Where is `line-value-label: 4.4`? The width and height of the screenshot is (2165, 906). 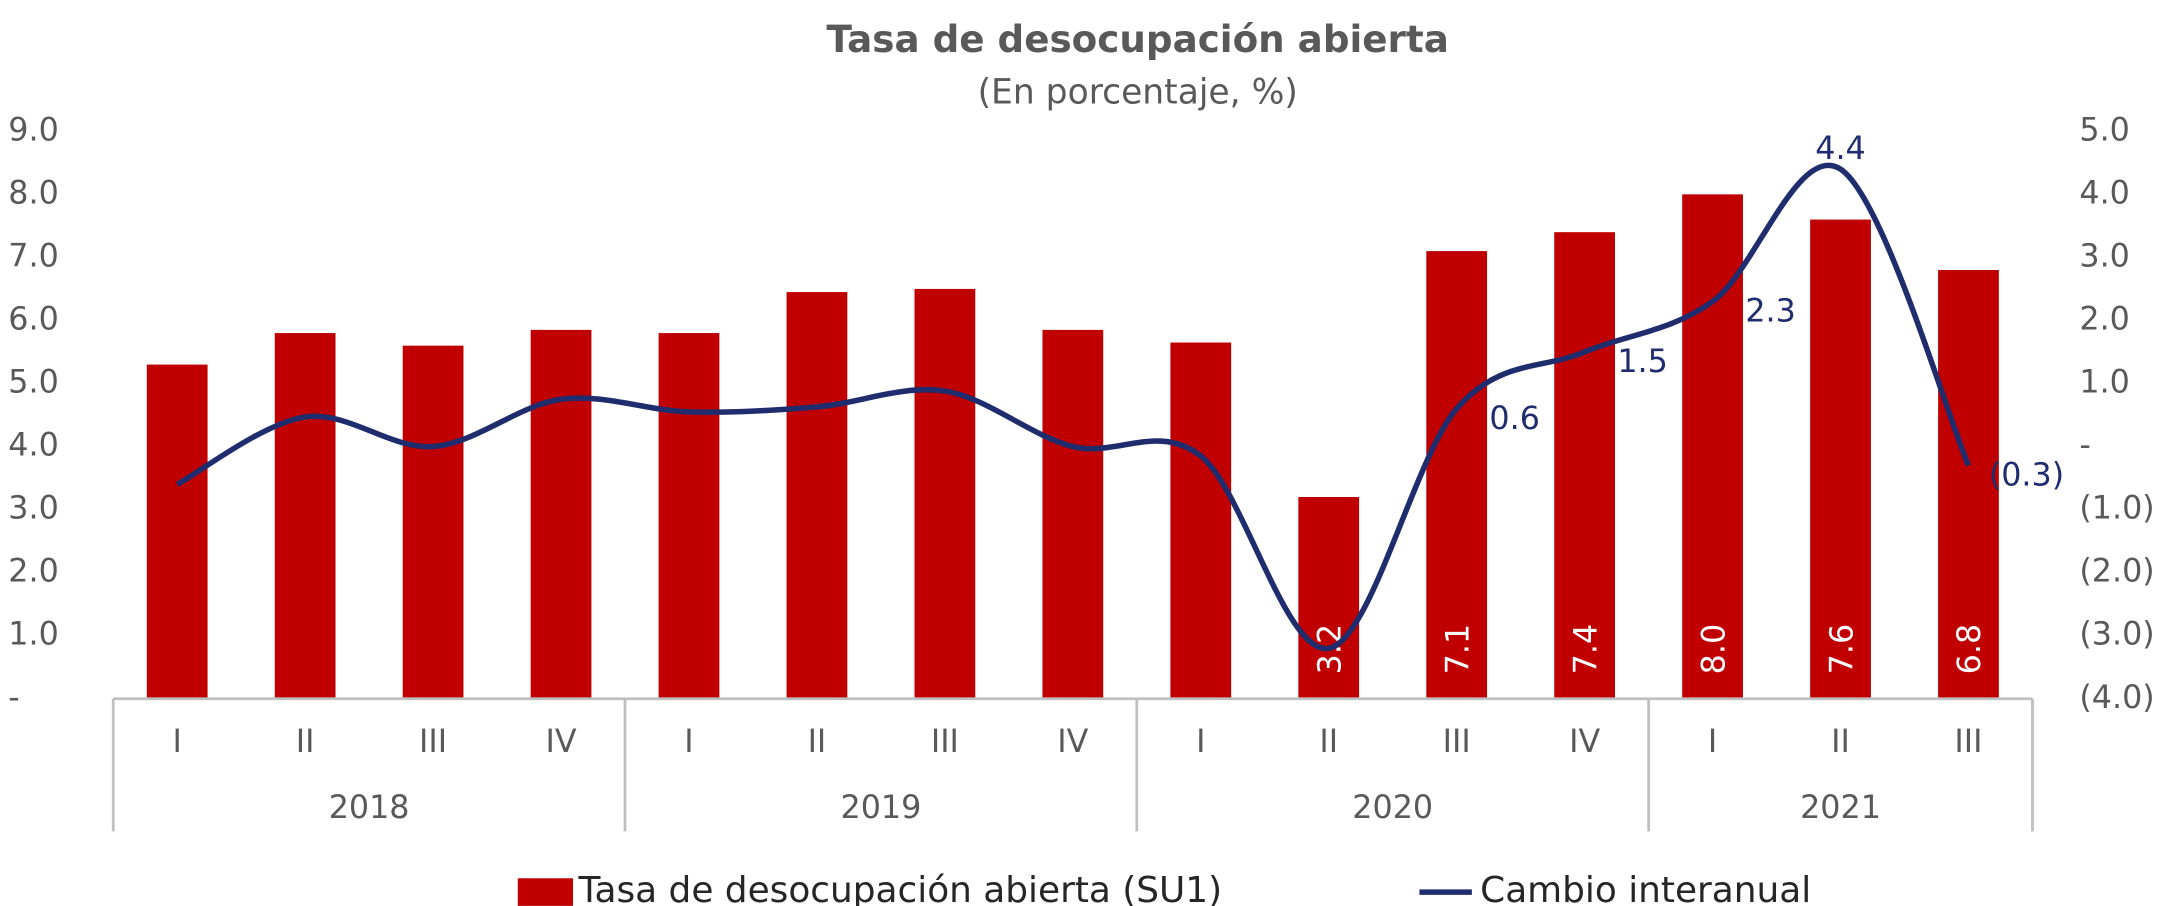 line-value-label: 4.4 is located at coordinates (1840, 149).